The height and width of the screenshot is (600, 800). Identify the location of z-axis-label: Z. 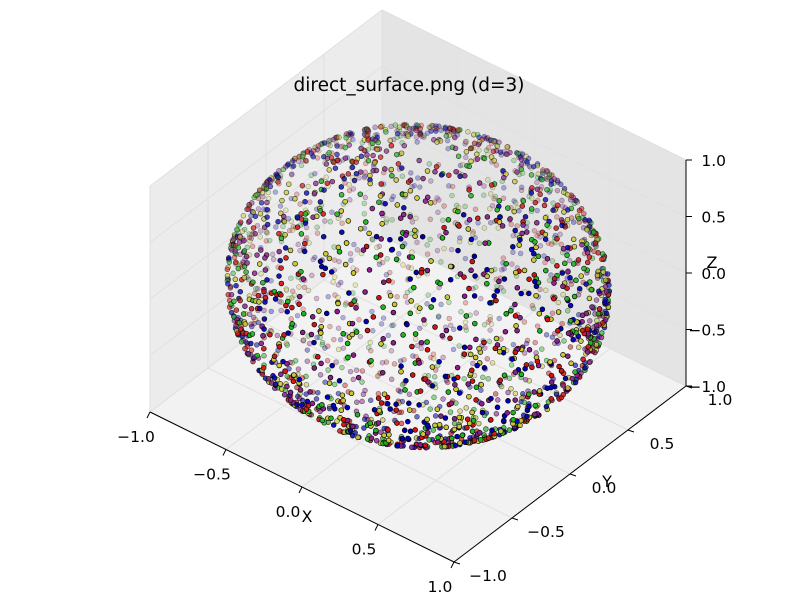
(712, 262).